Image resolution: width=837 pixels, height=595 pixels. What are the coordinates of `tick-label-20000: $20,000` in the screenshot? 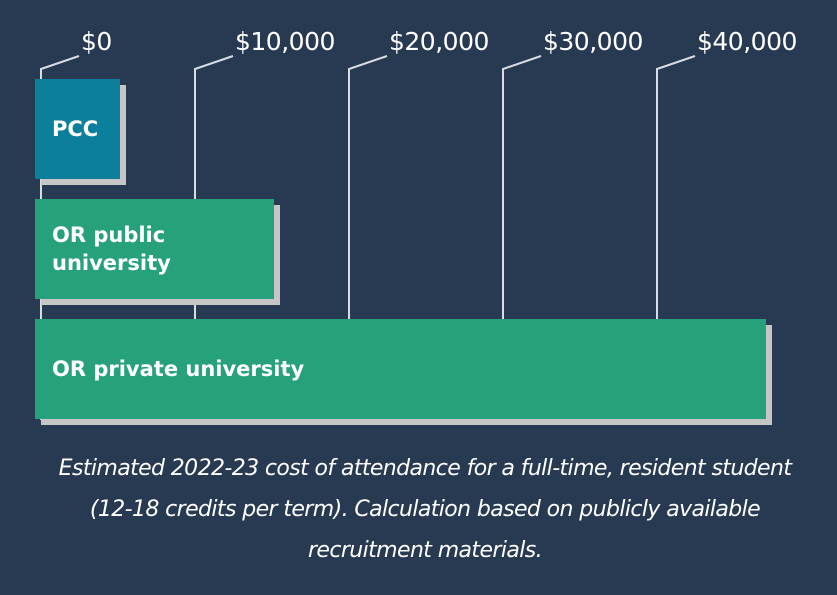 It's located at (439, 41).